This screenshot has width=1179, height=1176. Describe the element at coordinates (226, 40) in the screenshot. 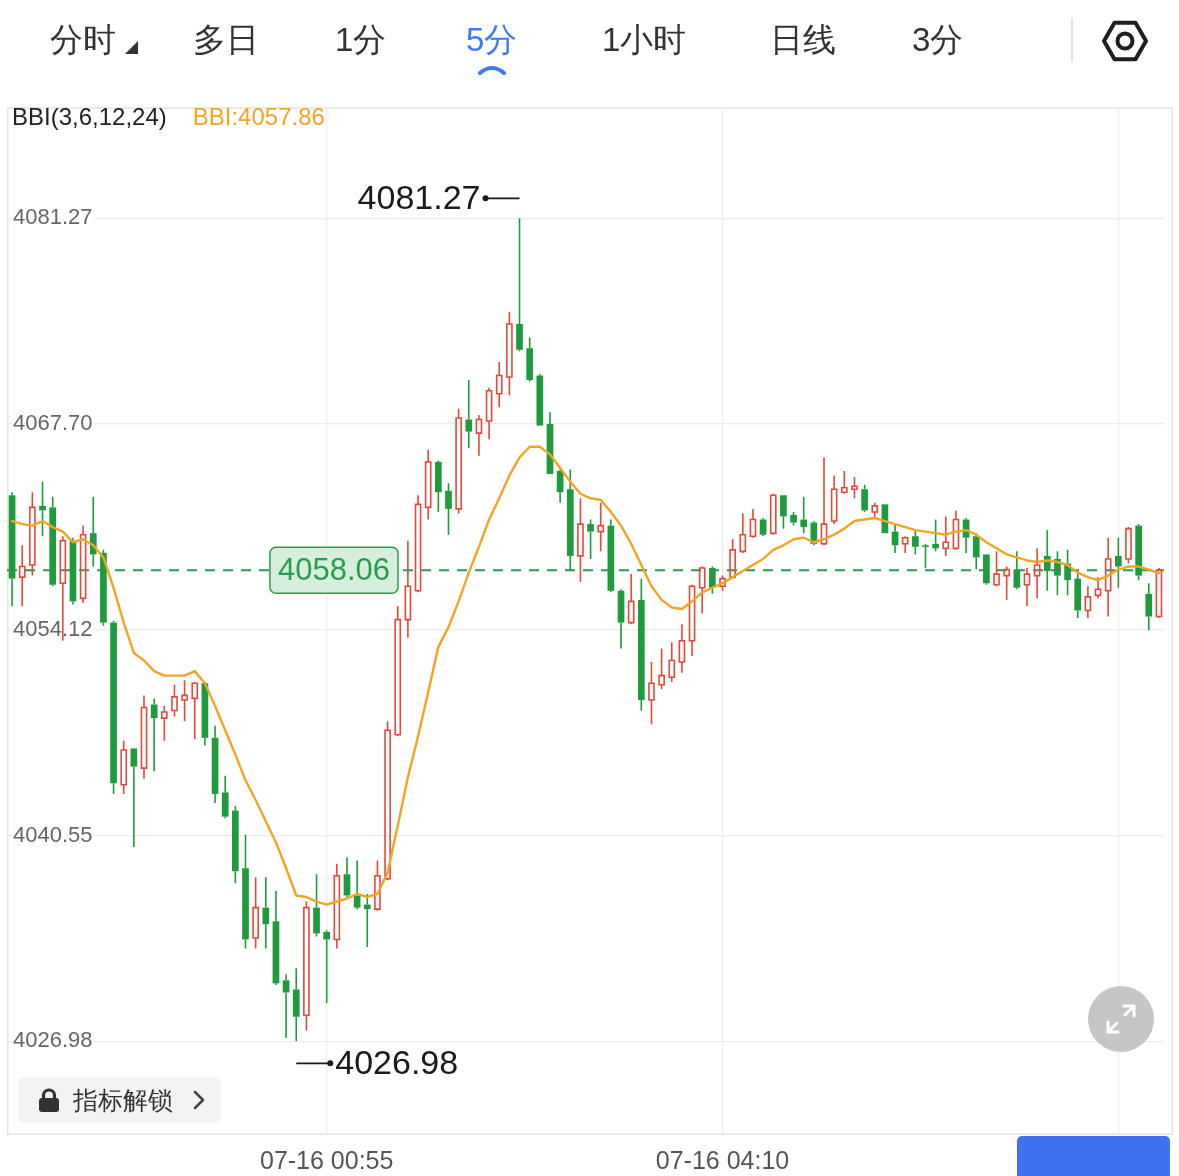

I see `text: 多日` at that location.